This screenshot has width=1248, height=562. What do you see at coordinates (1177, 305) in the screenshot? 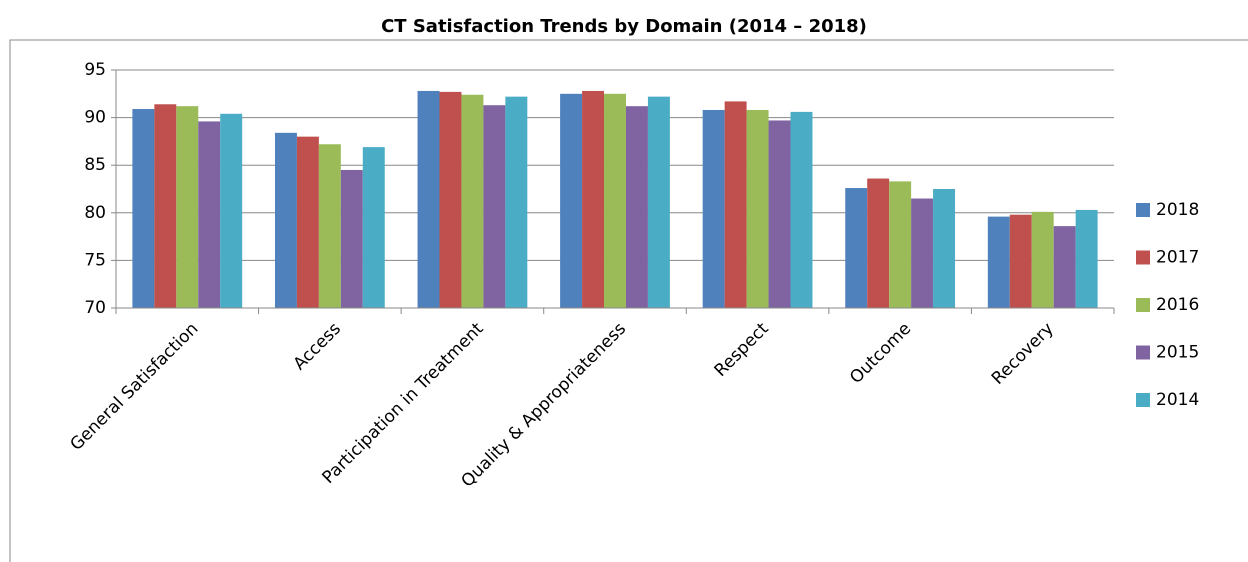
I see `legend-label: 2016` at bounding box center [1177, 305].